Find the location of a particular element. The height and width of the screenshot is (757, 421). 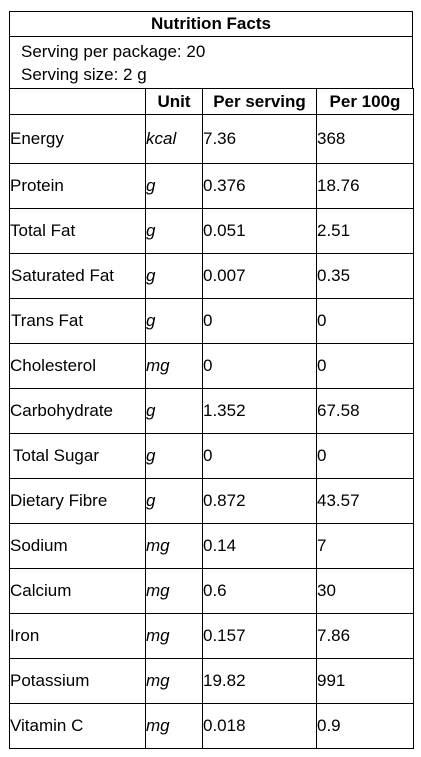

table-row: Vitamin C mg 0.018 0.9 is located at coordinates (211, 726).